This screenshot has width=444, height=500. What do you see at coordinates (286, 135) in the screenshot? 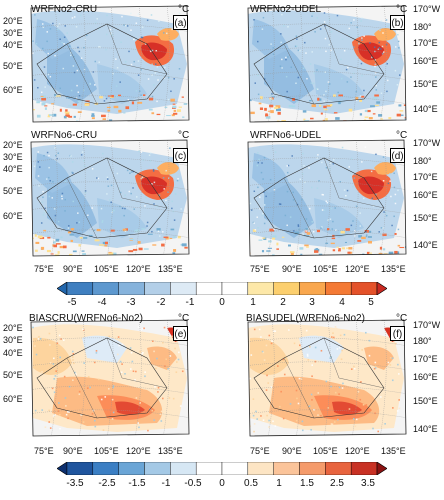
I see `panel-title-d: WRFNo6-UDEL` at bounding box center [286, 135].